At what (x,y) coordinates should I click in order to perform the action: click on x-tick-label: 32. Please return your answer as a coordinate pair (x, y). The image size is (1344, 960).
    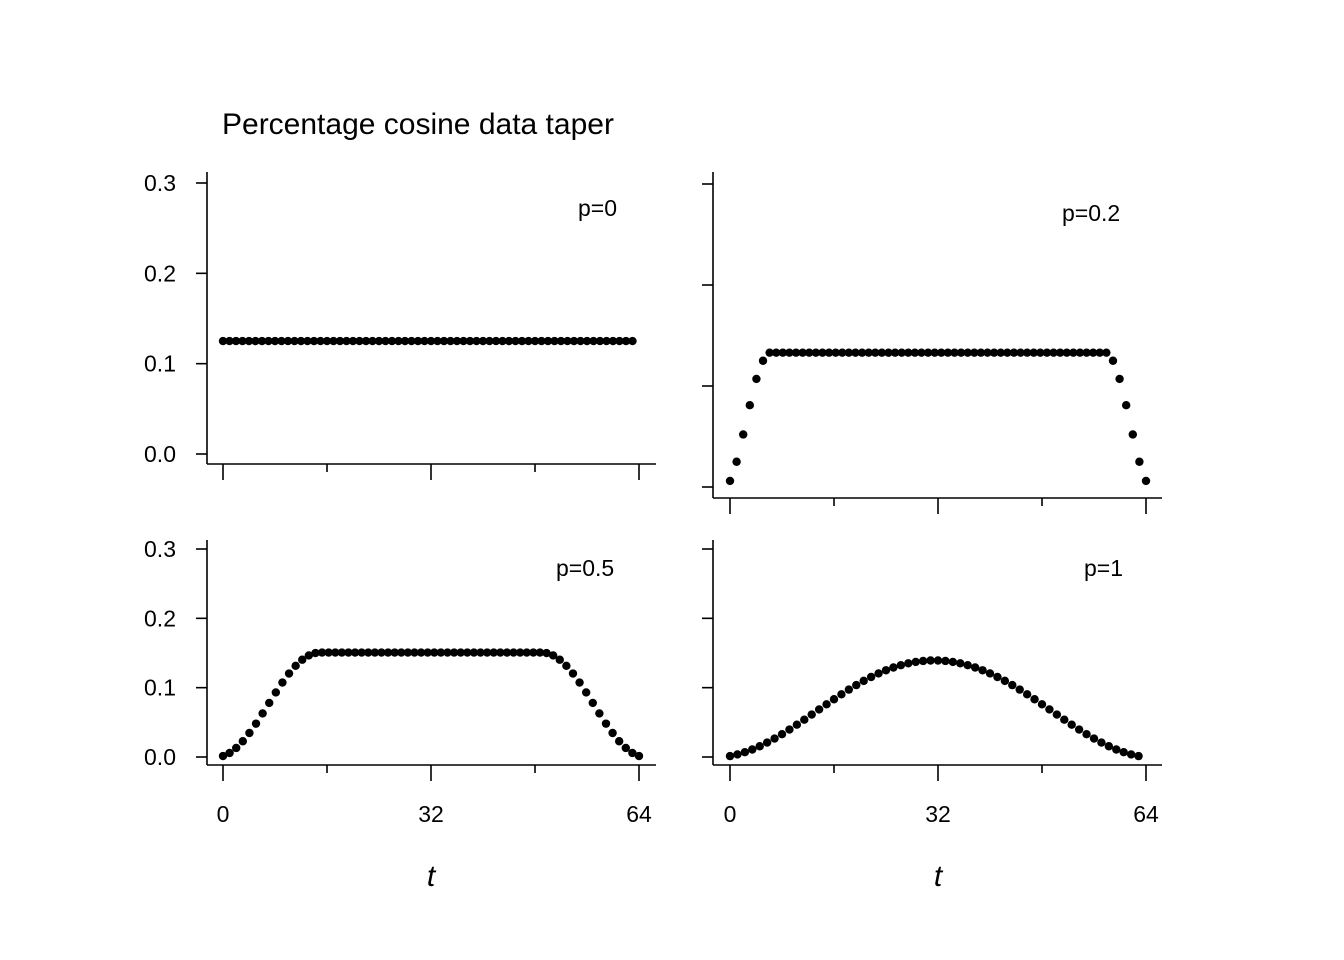
    Looking at the image, I should click on (938, 814).